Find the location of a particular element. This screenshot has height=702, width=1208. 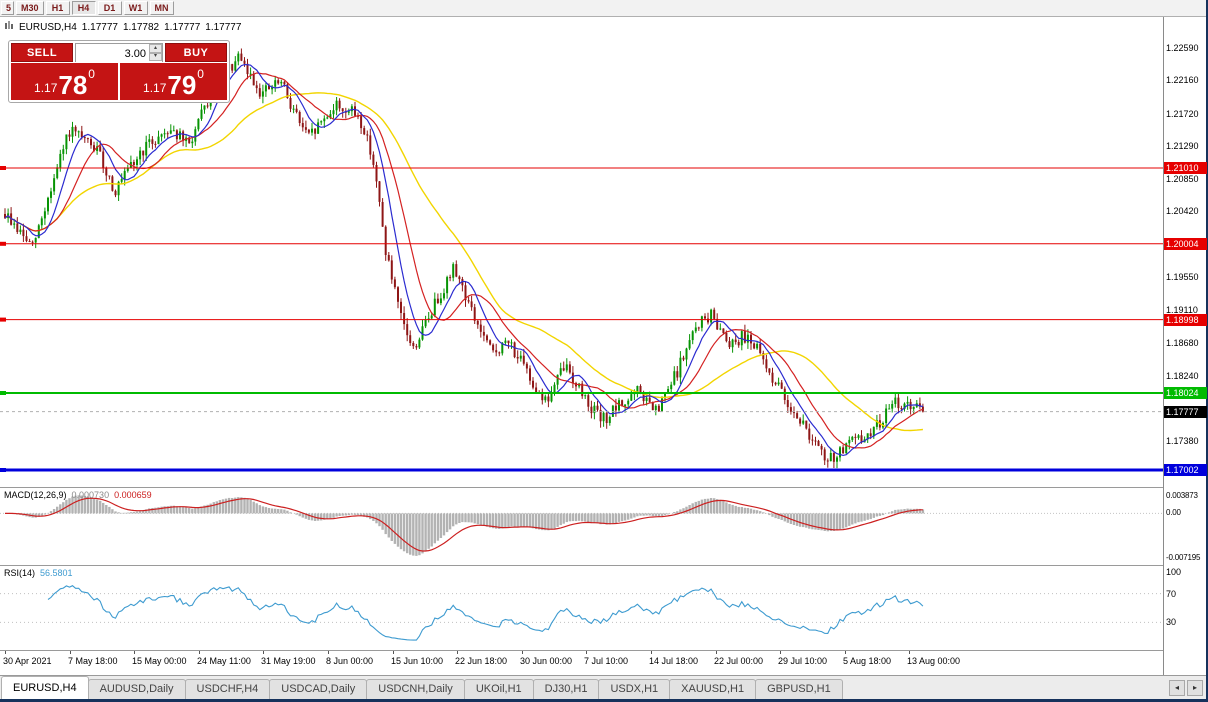

volume-field: ▴ ▾ is located at coordinates (119, 53).